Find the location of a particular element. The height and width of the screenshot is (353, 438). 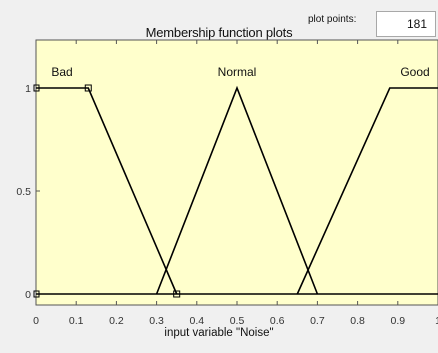

plot-title: Membership function plots is located at coordinates (219, 32).